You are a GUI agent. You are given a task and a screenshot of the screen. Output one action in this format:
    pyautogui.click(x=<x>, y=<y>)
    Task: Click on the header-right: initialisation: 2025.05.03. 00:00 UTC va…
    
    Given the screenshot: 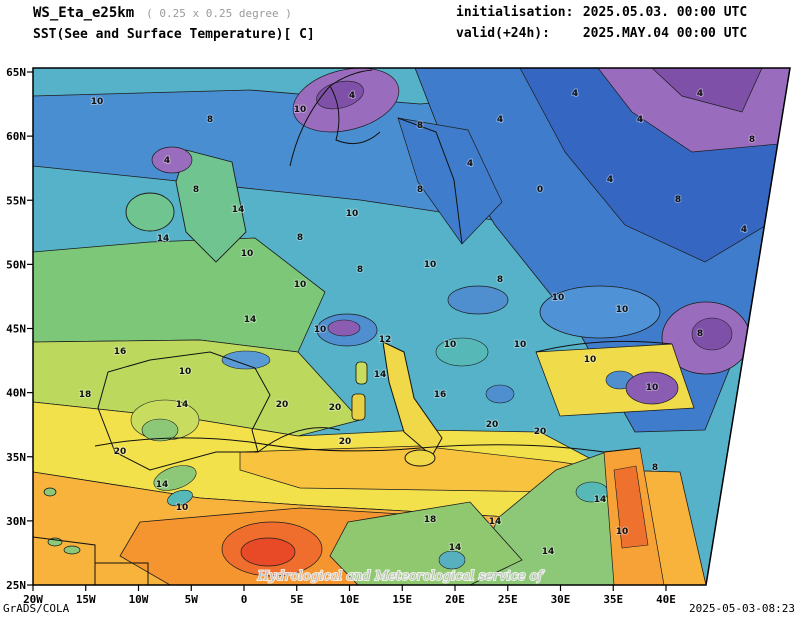 What is the action you would take?
    pyautogui.click(x=601, y=26)
    